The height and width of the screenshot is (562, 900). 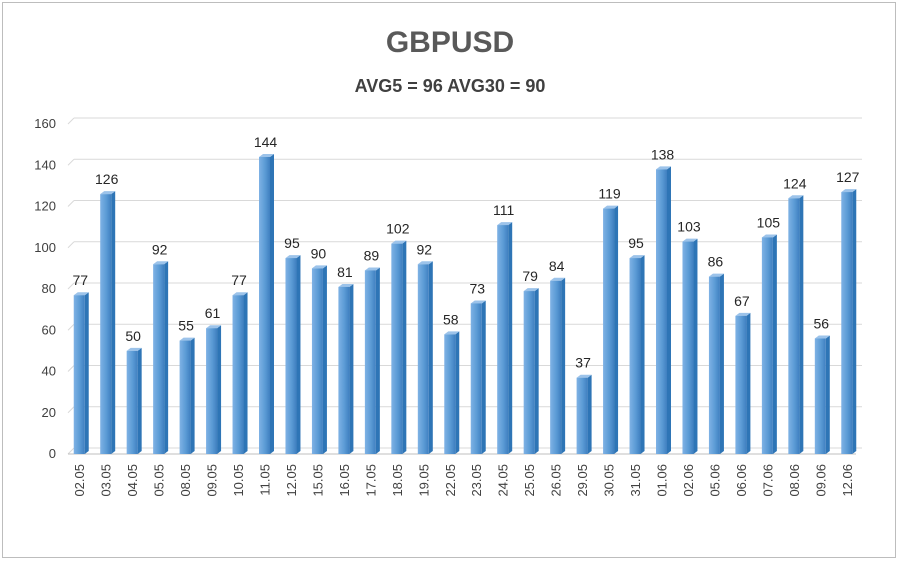 I want to click on data-label: 81, so click(x=345, y=272).